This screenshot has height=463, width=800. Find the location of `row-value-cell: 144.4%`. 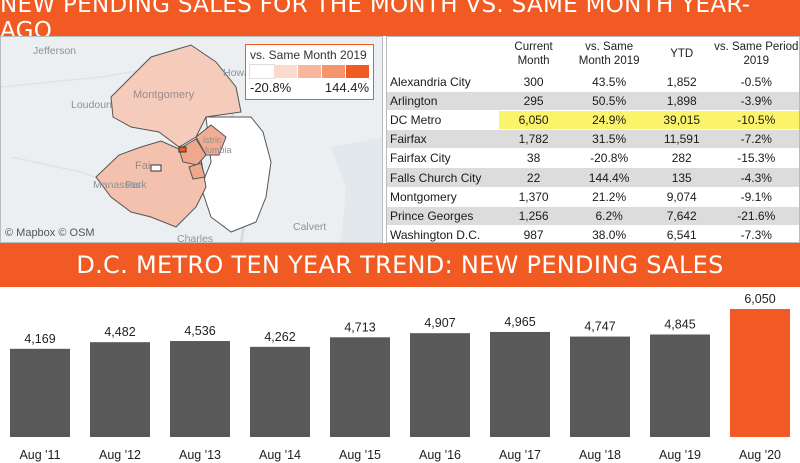

row-value-cell: 144.4% is located at coordinates (609, 177).